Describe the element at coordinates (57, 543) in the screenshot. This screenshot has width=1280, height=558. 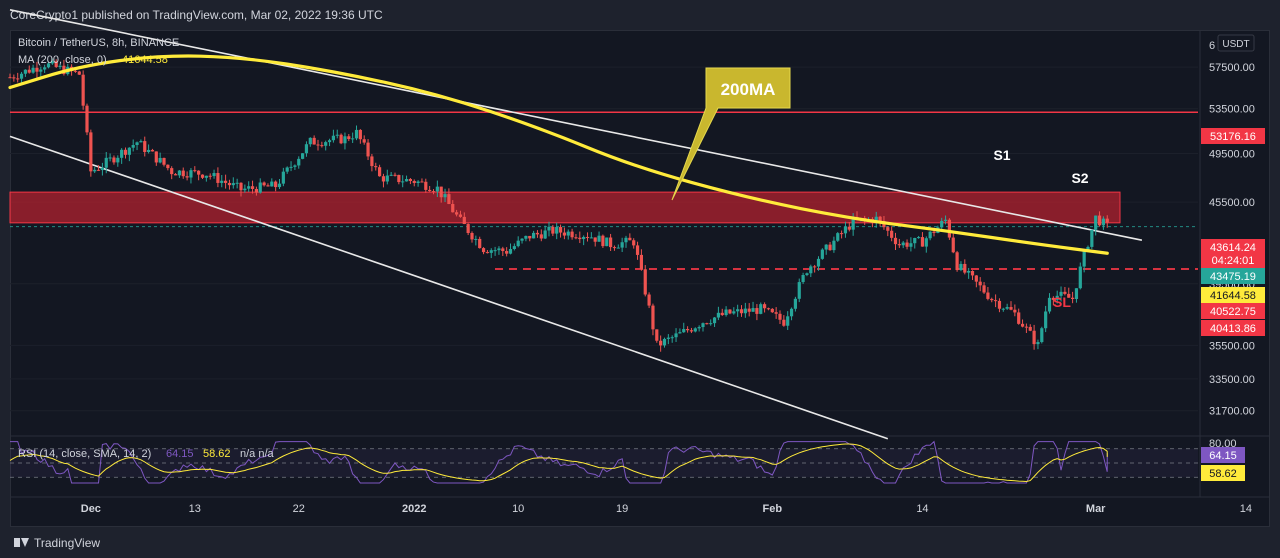
I see `tradingview-logo: TradingView` at that location.